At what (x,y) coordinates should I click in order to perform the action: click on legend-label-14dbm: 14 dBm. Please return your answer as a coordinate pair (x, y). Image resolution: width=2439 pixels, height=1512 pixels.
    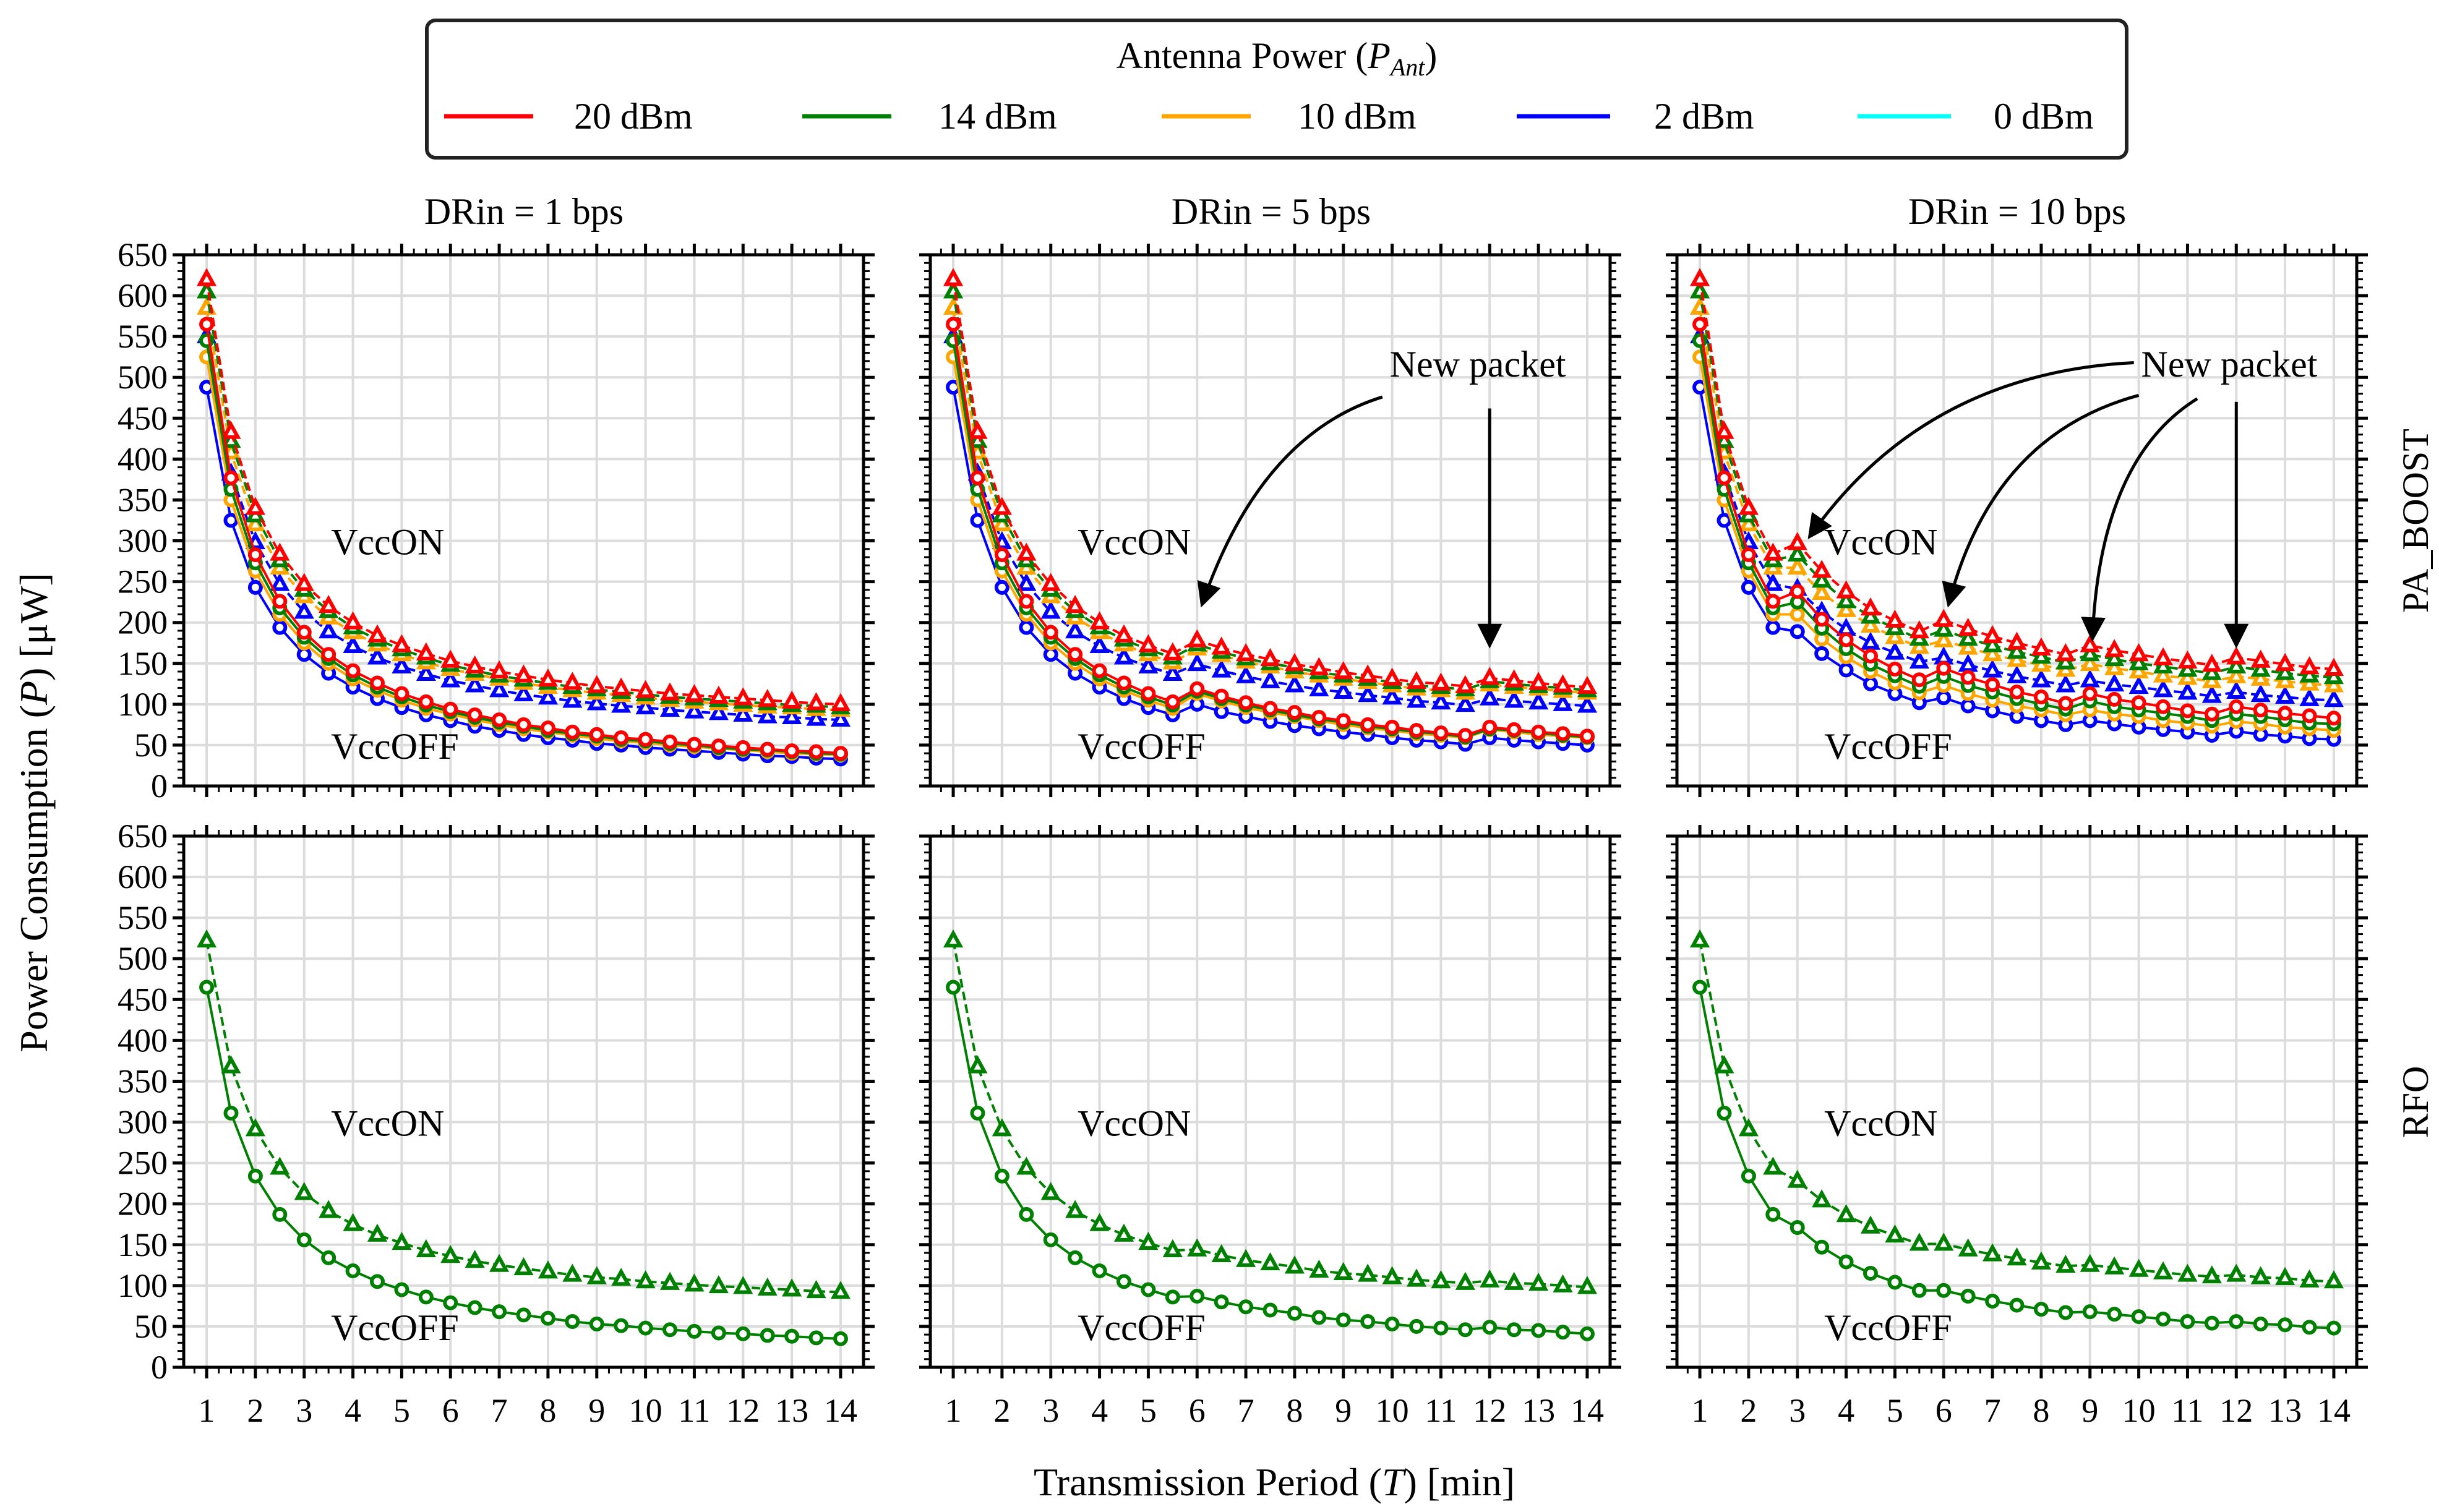
    Looking at the image, I should click on (998, 116).